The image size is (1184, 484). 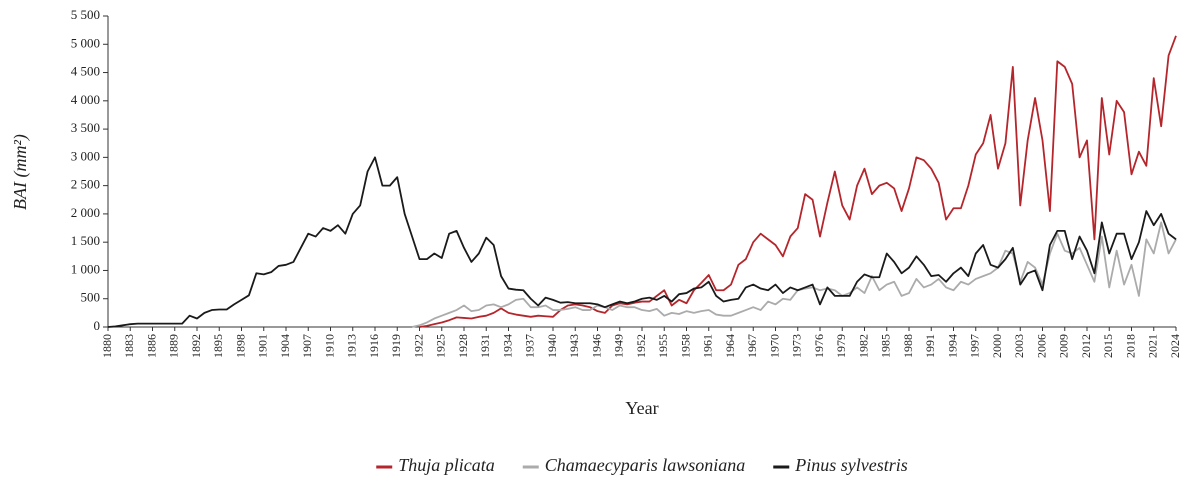 I want to click on x-tick-label: 1979, so click(x=841, y=346).